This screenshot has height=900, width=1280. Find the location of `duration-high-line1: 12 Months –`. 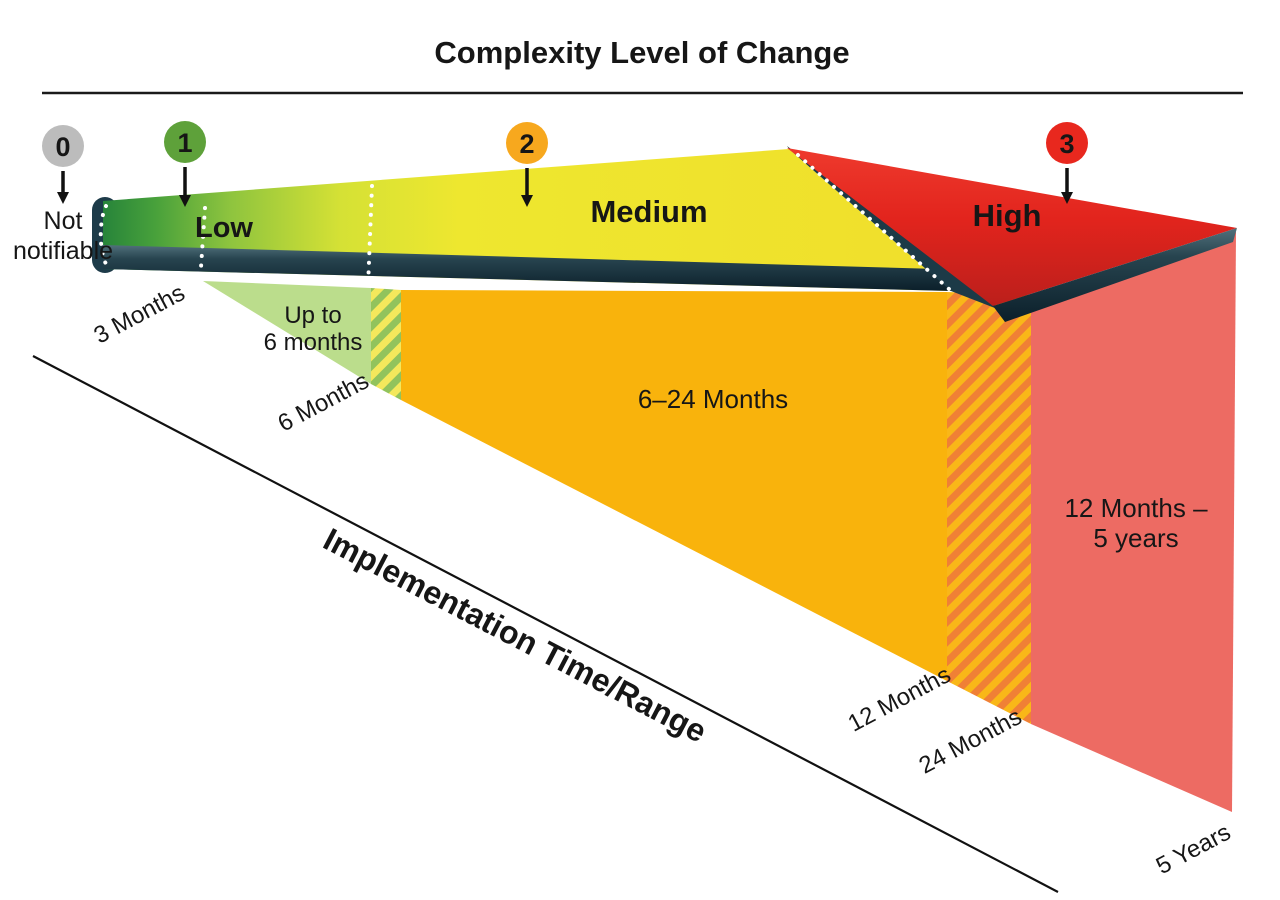

duration-high-line1: 12 Months – is located at coordinates (1136, 508).